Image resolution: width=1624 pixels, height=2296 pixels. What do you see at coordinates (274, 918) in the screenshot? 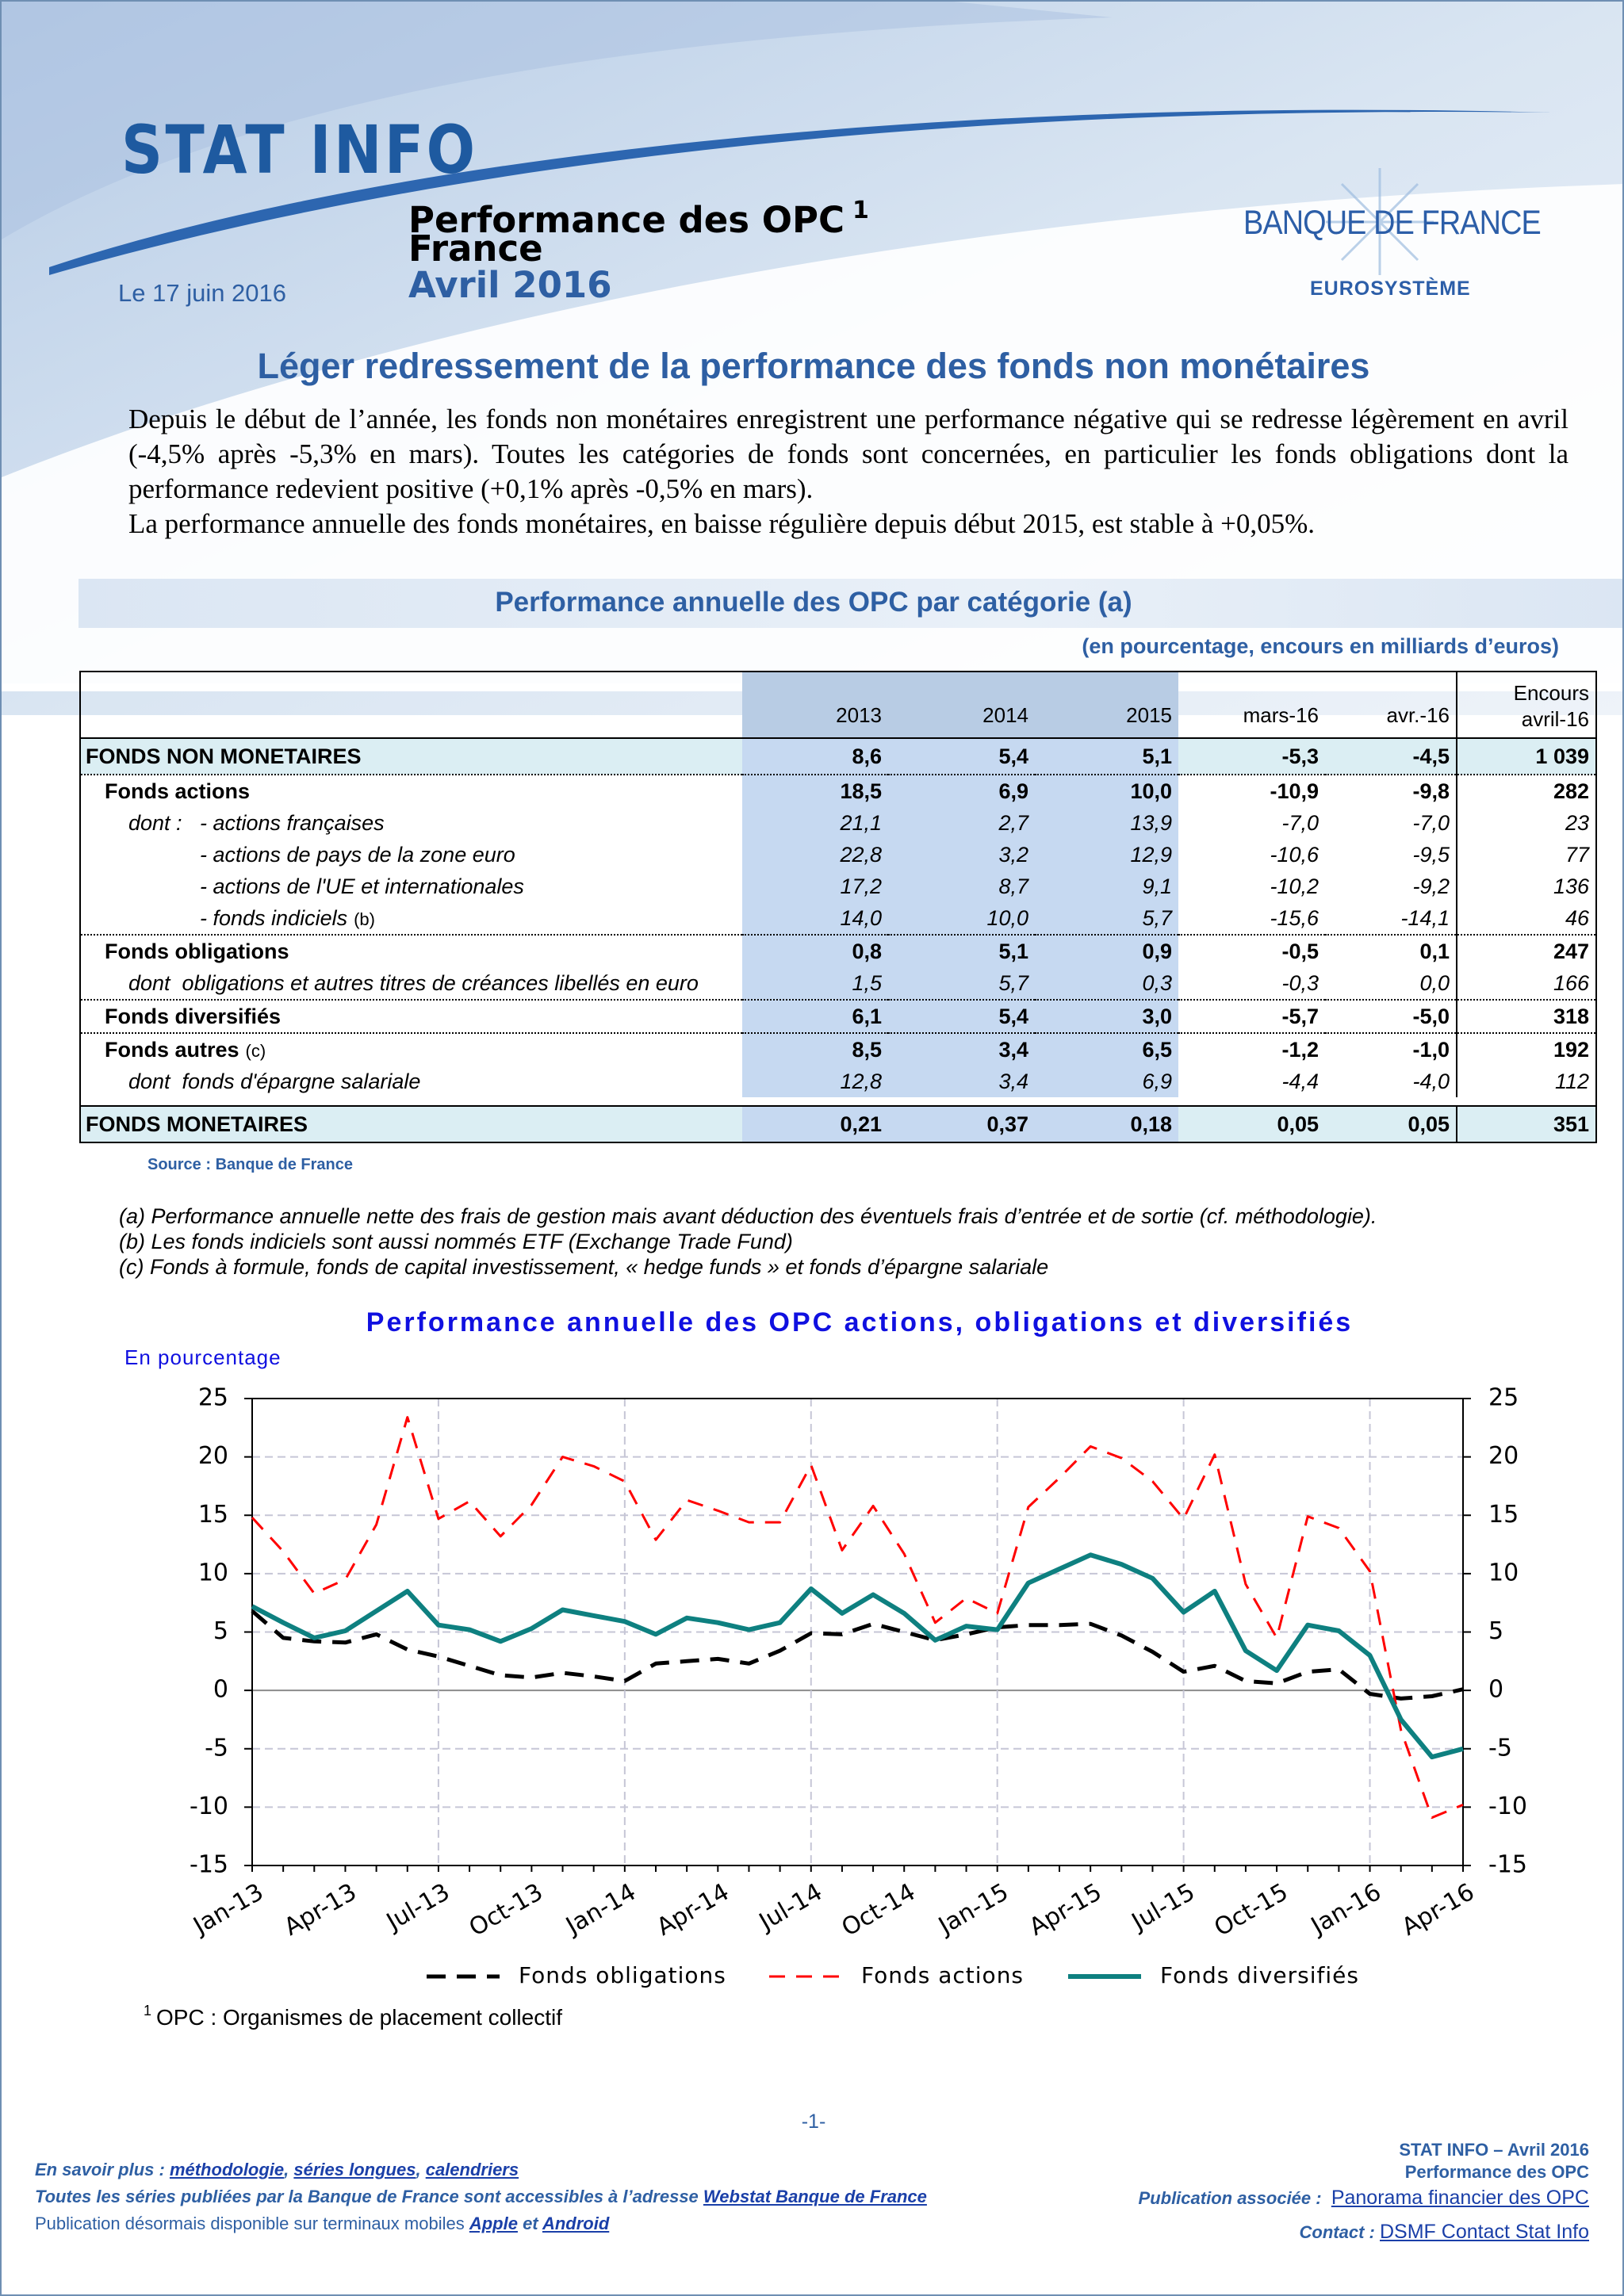
I see `row-label-text: - fonds indiciels` at bounding box center [274, 918].